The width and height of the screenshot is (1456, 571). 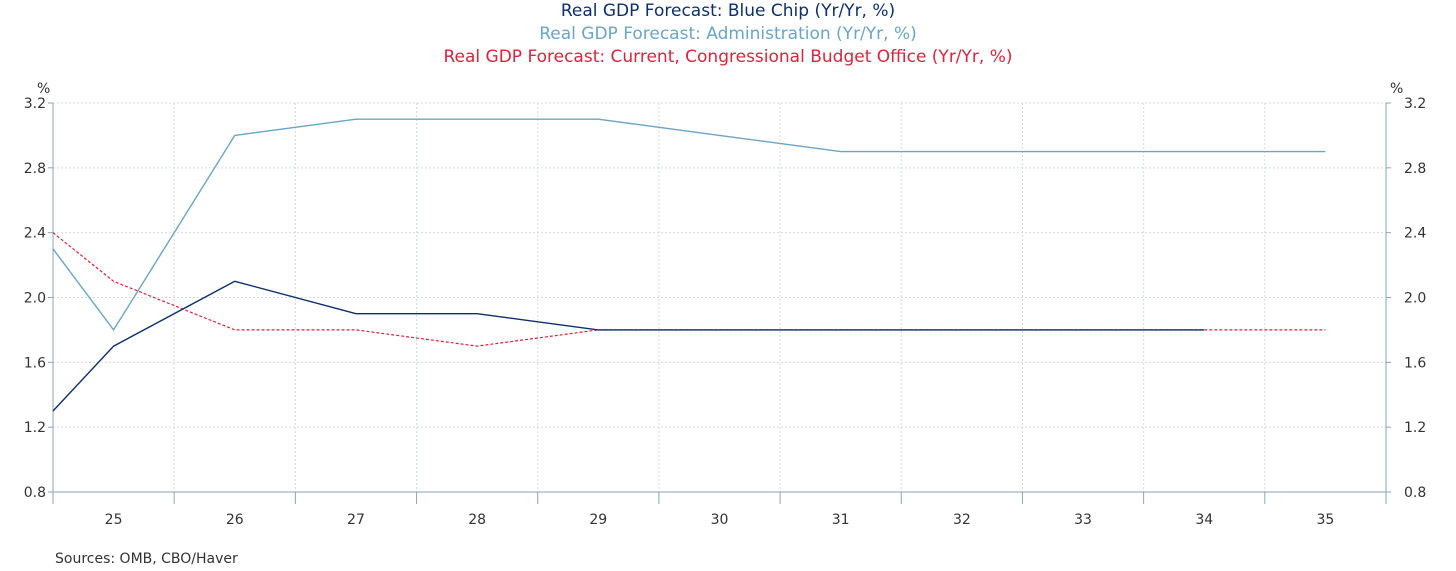 I want to click on y-tick-label-right: 3.2, so click(x=1415, y=104).